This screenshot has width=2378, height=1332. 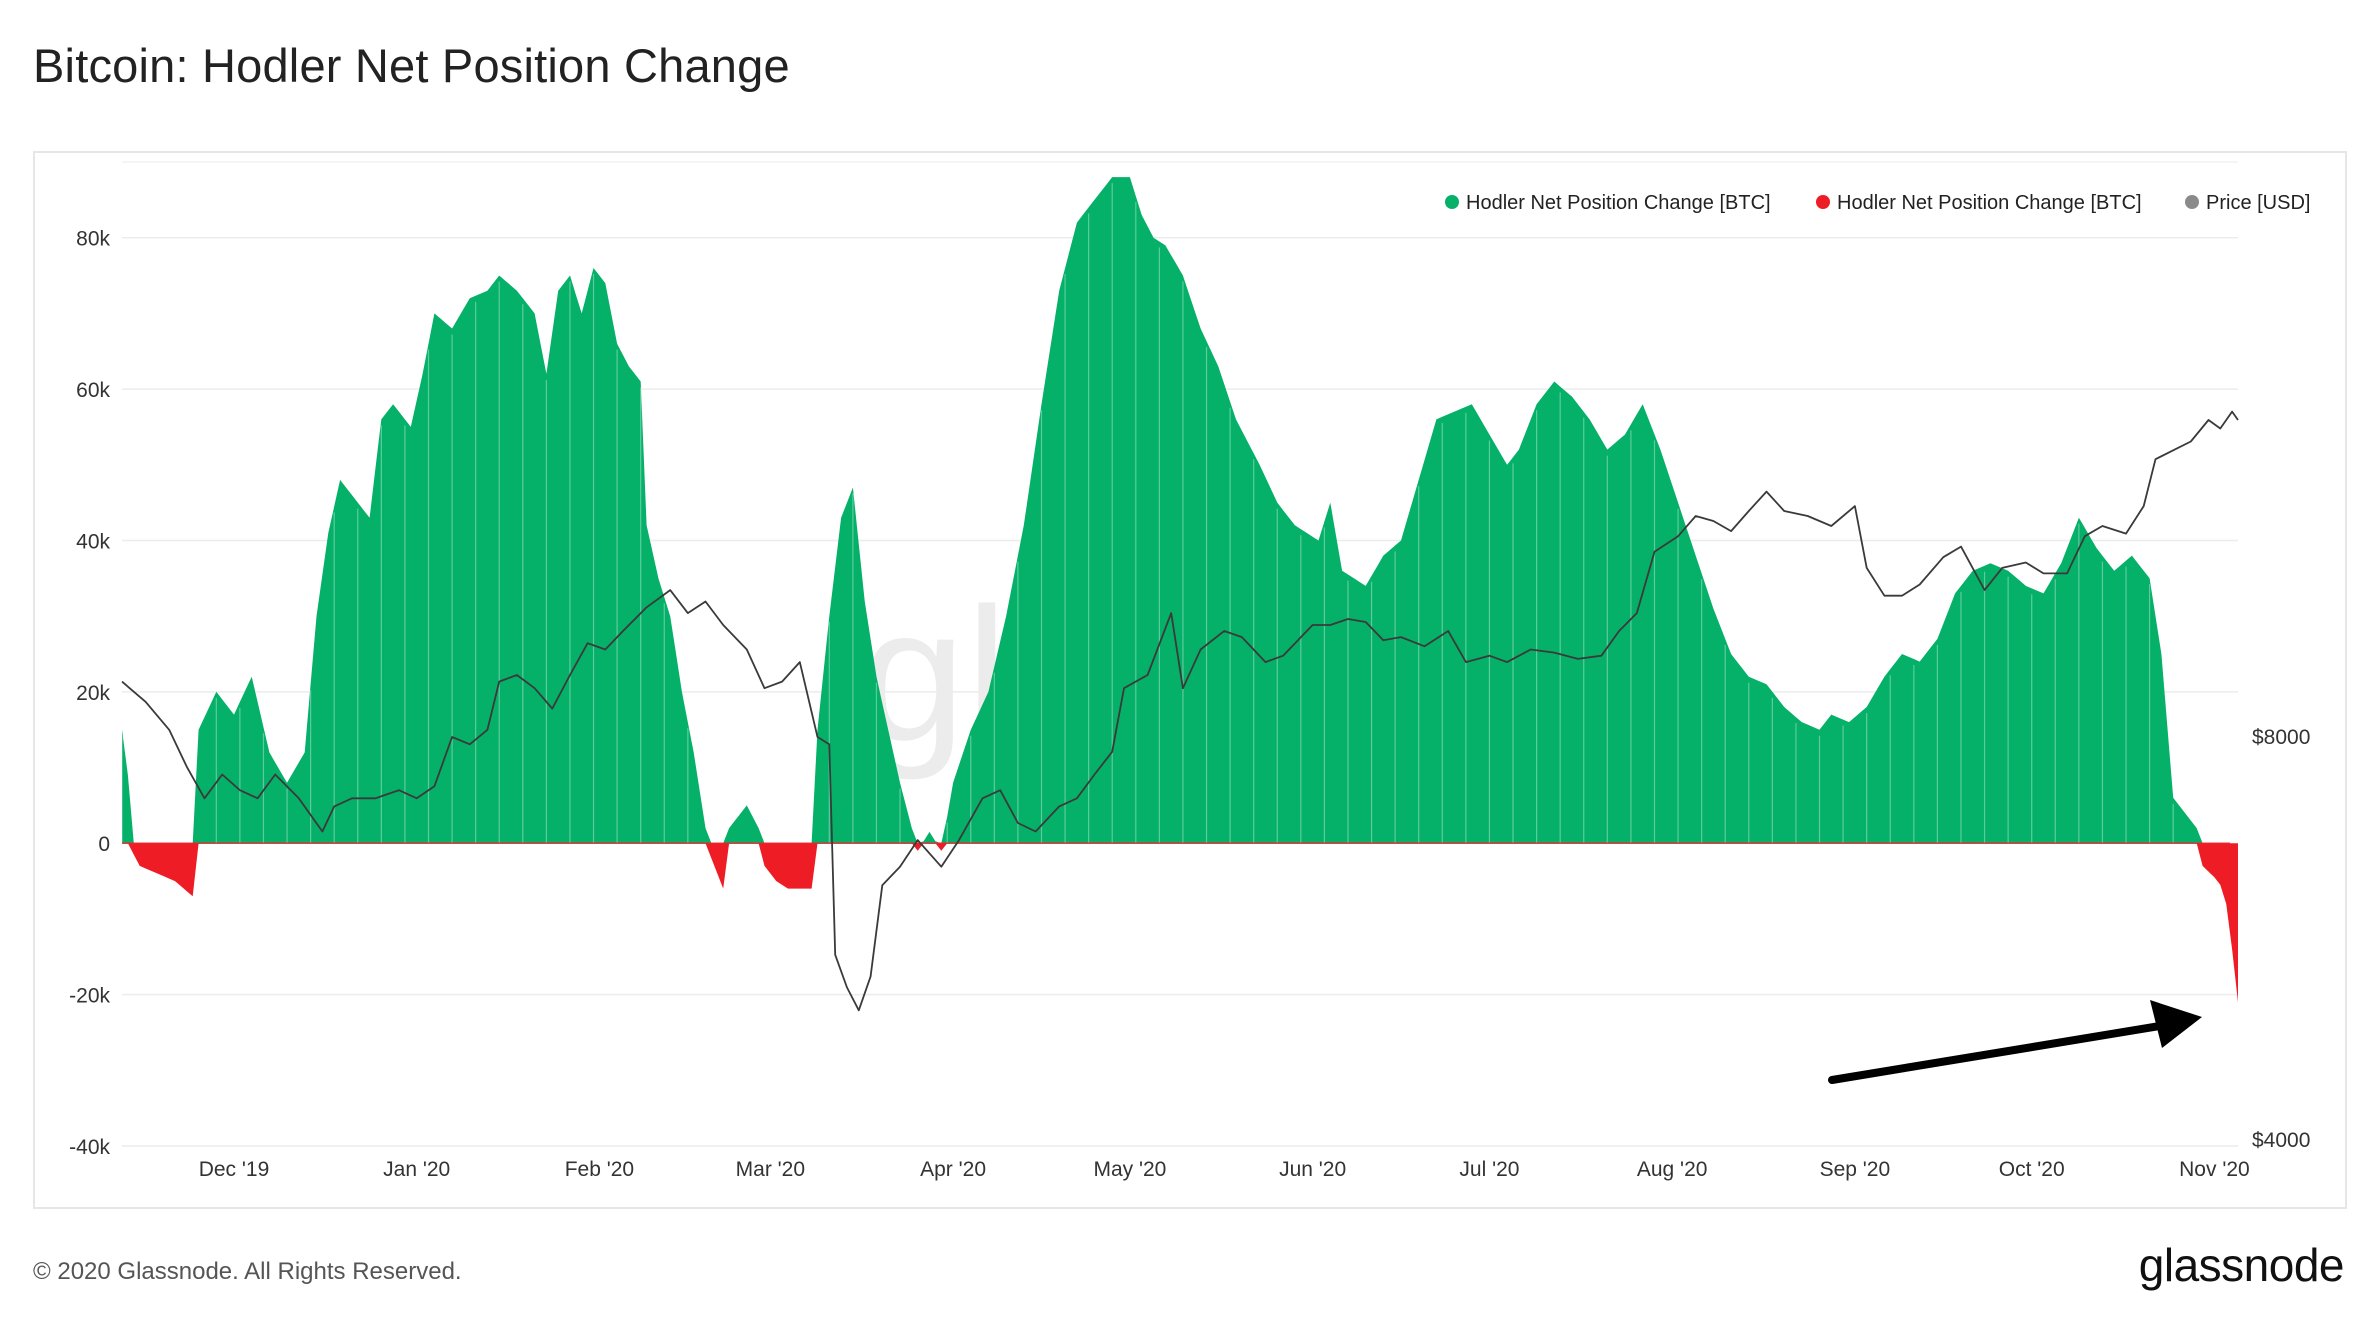 I want to click on arrow-shaft, so click(x=1996, y=1053).